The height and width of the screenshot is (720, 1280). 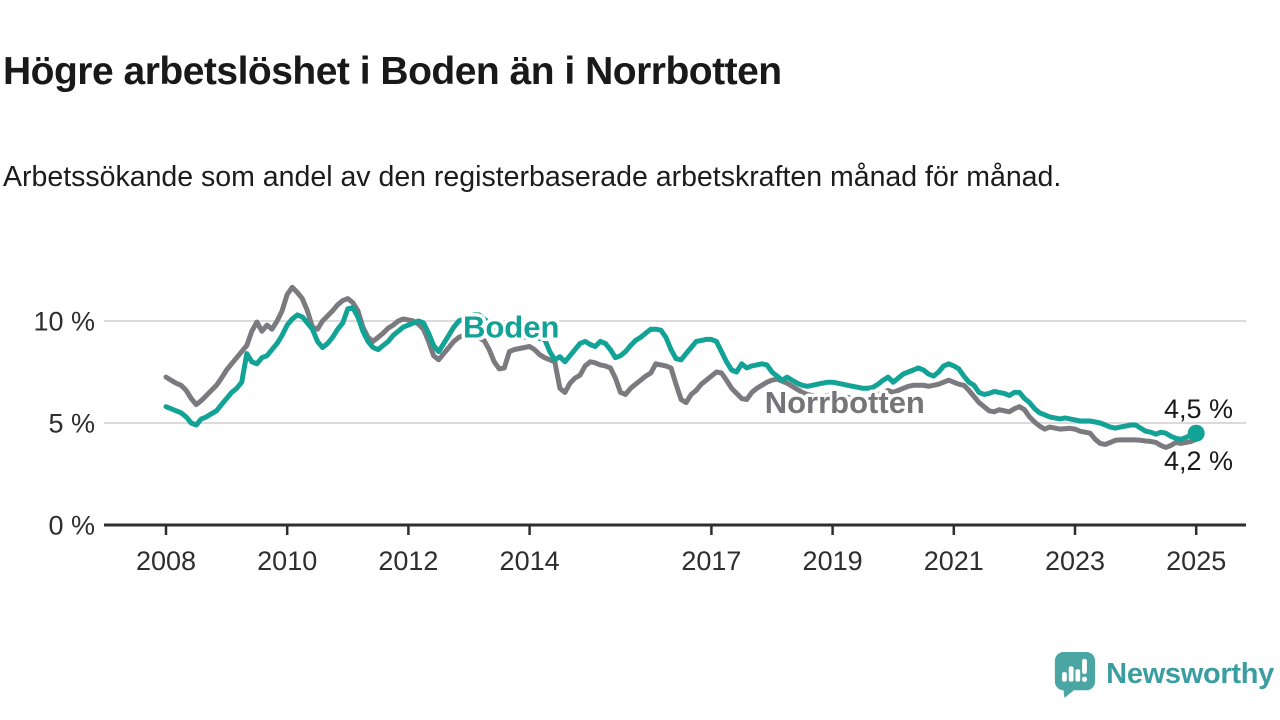 I want to click on x-tick-label: 2014, so click(x=530, y=561).